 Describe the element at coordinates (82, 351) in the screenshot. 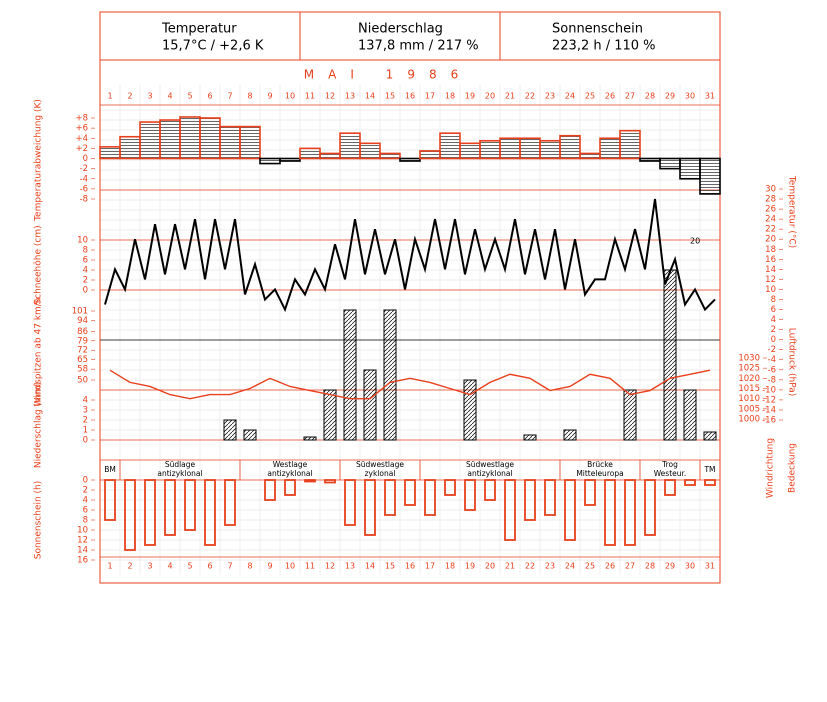

I see `y-tick-label: 72` at that location.